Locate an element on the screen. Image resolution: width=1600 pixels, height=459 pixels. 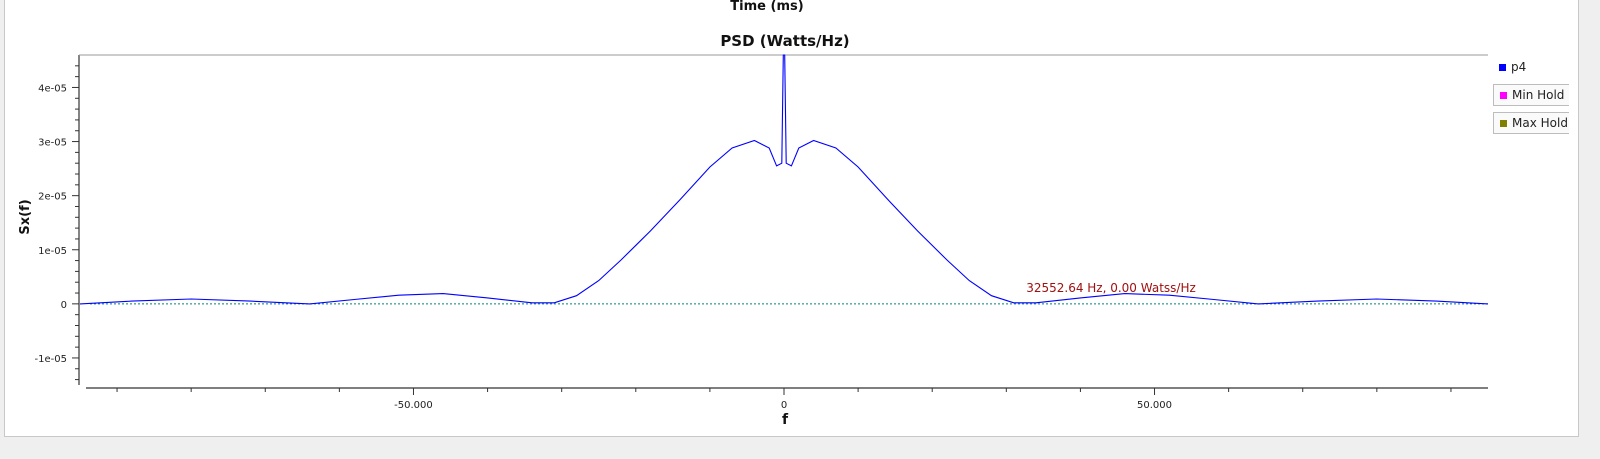
marker-annotation: 32552.64 Hz, 0.00 Watss/Hz is located at coordinates (1111, 288).